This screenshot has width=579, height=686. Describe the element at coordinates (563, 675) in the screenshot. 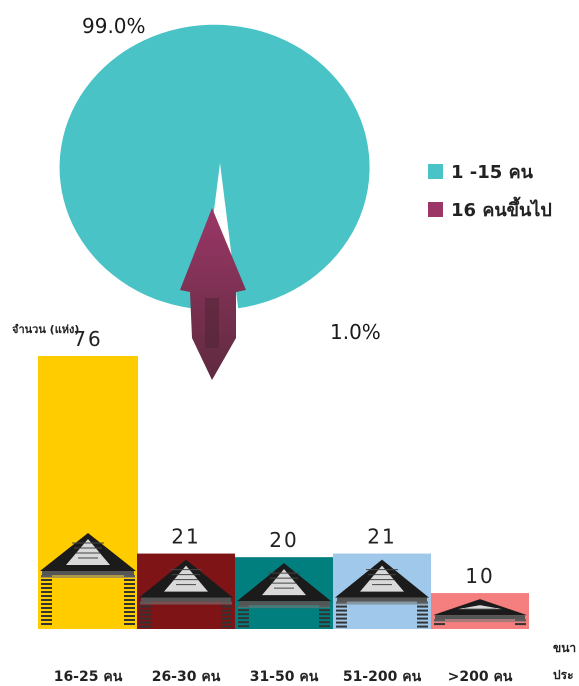

I see `cut-off-text-2: ประ` at that location.